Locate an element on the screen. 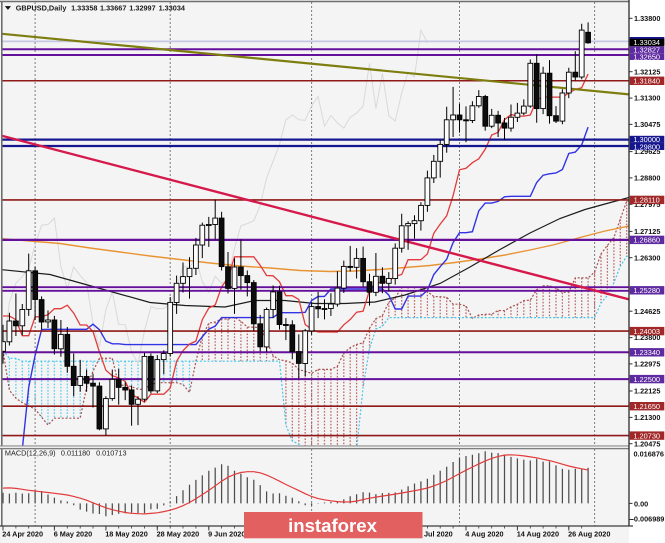 This screenshot has width=665, height=543. svg-text: 26 Aug 2020 is located at coordinates (589, 534).